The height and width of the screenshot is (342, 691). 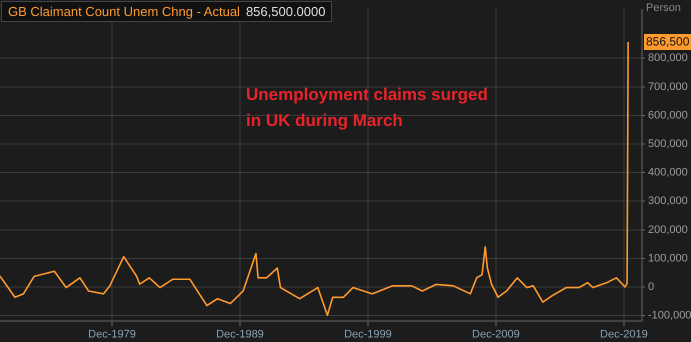 What do you see at coordinates (368, 334) in the screenshot?
I see `x-tick-label: Dec-1999` at bounding box center [368, 334].